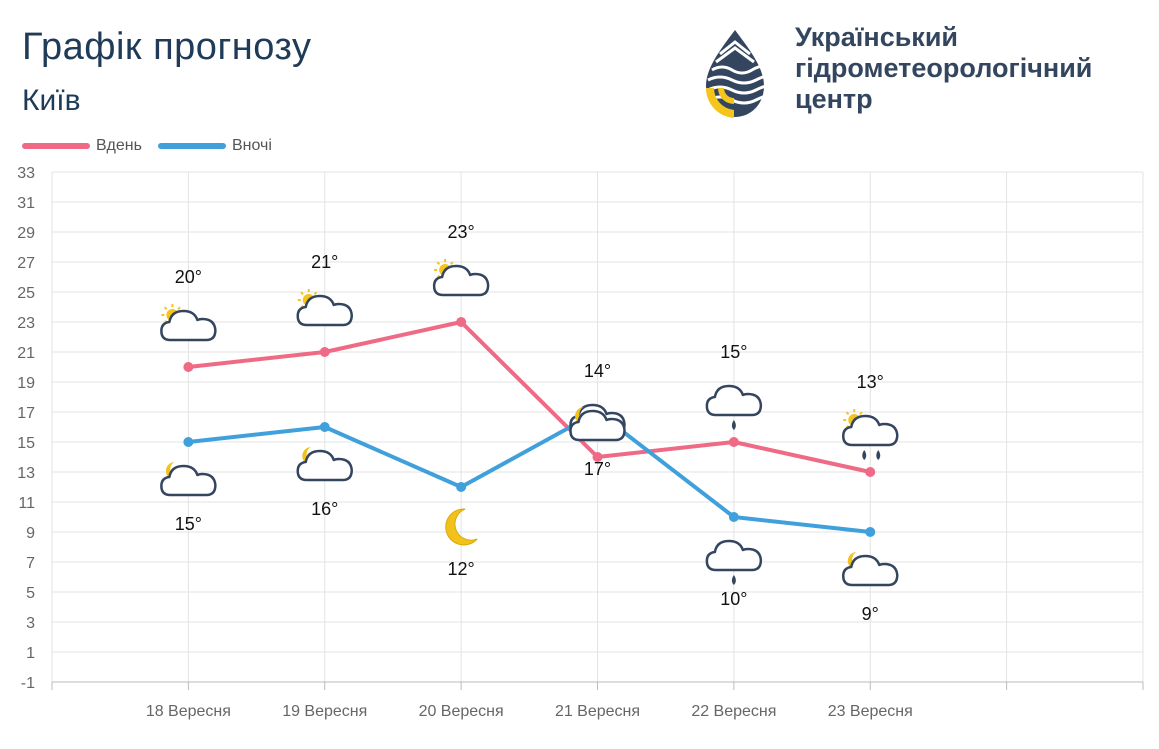 The height and width of the screenshot is (749, 1159). I want to click on y-tick-label: 9, so click(30, 533).